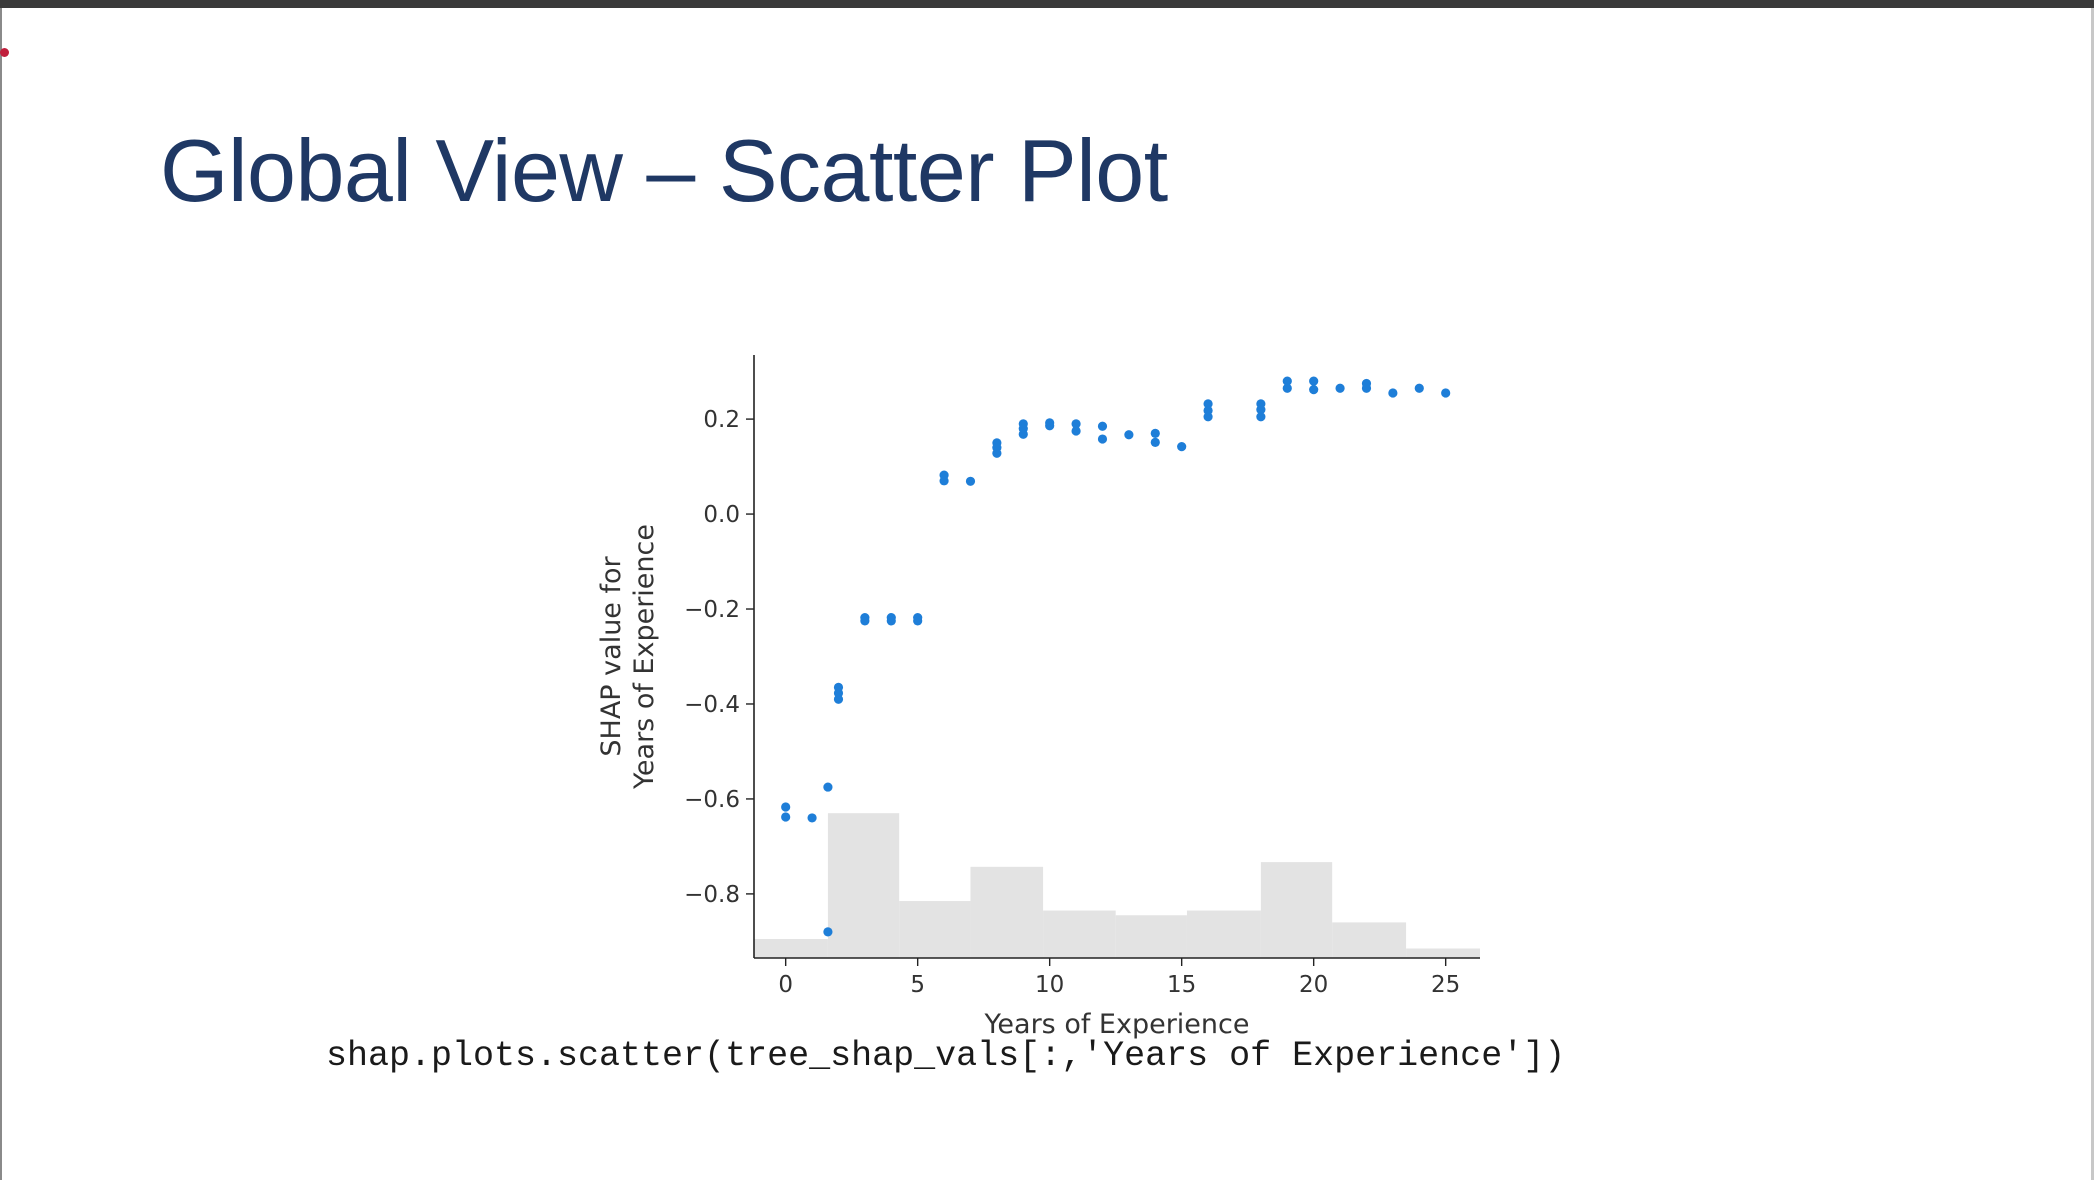 The width and height of the screenshot is (2094, 1180). Describe the element at coordinates (712, 610) in the screenshot. I see `y-tick-label: −0.2` at that location.